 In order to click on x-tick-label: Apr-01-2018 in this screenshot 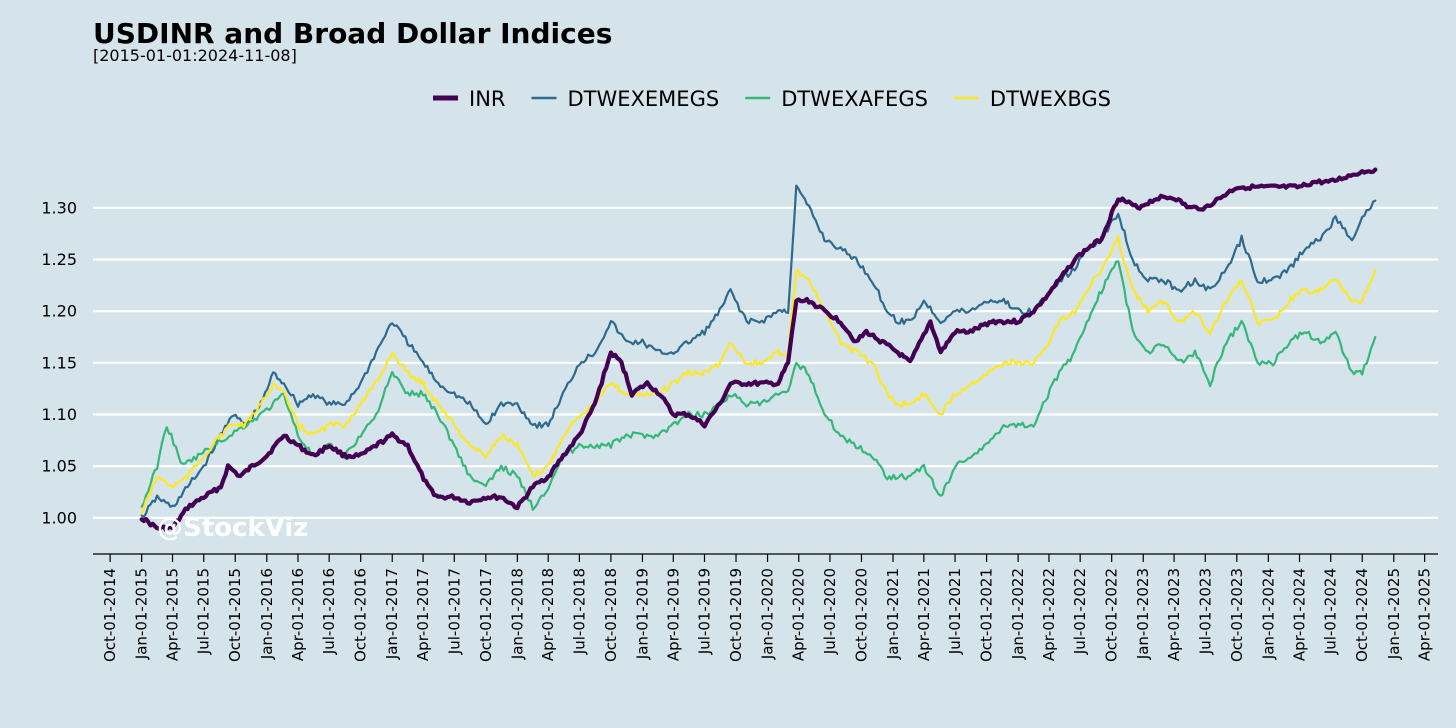, I will do `click(548, 614)`.